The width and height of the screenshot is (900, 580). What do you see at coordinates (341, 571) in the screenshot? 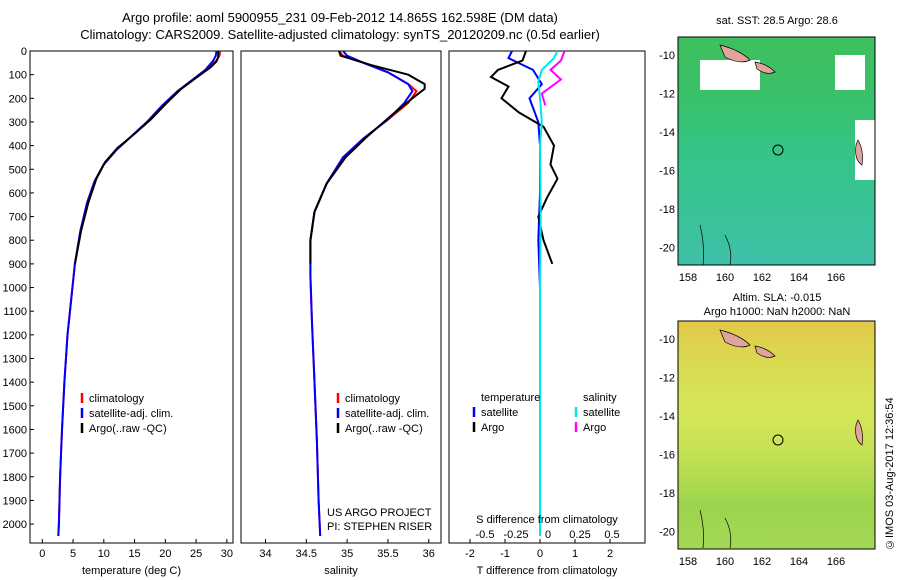
I see `x-axis-label: salinity` at bounding box center [341, 571].